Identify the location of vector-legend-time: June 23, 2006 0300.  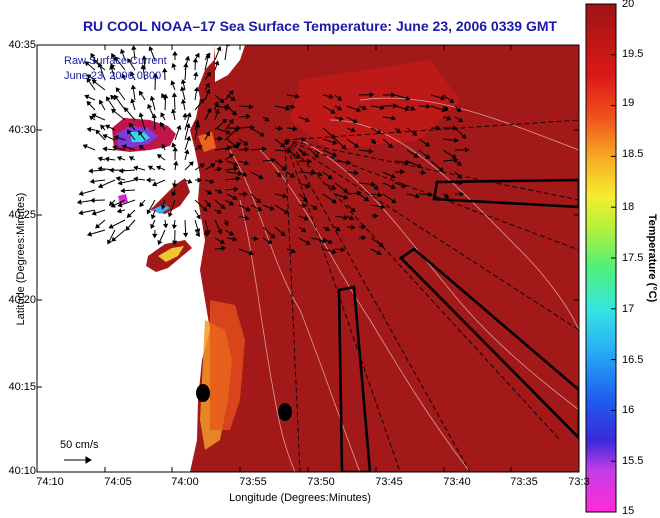
(113, 76).